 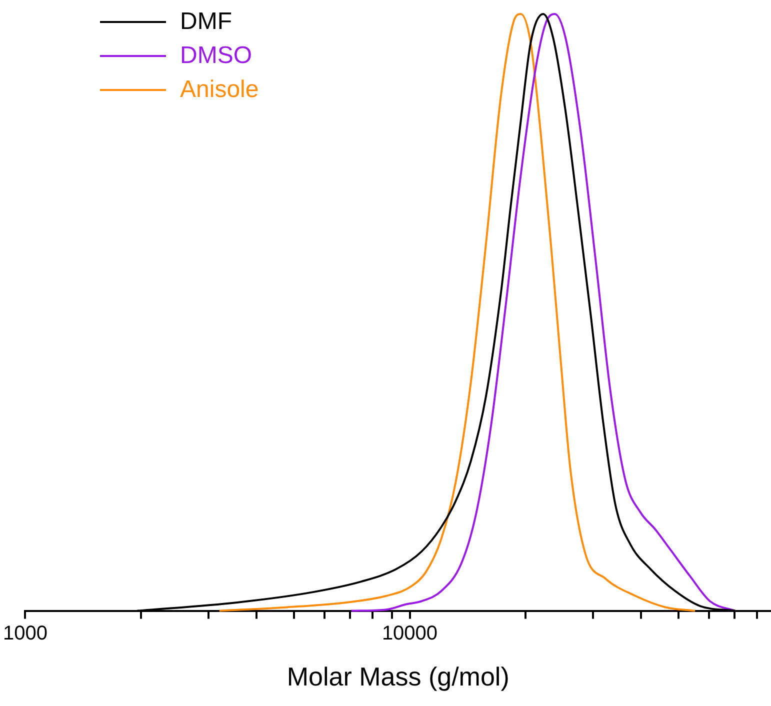 I want to click on x-tick-label: 10000, so click(x=410, y=633).